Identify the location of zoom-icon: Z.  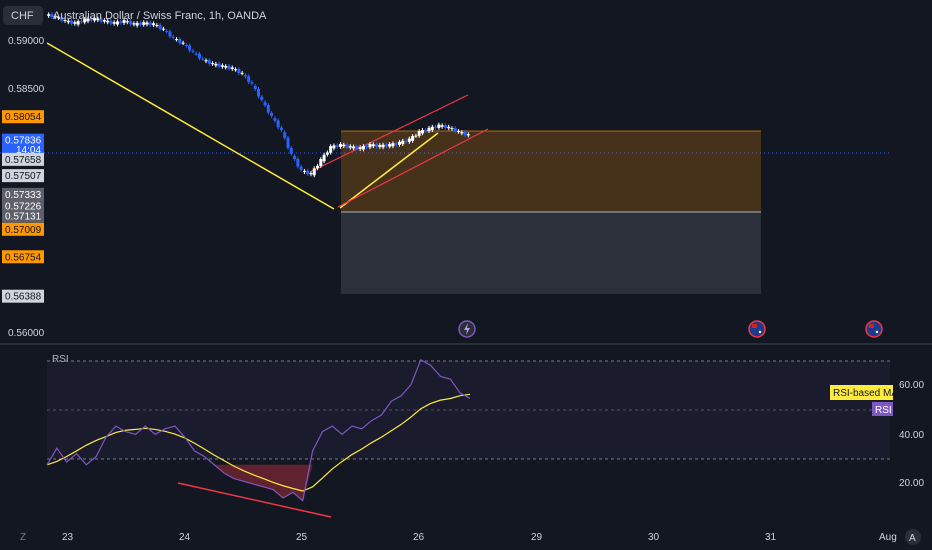
(23, 537).